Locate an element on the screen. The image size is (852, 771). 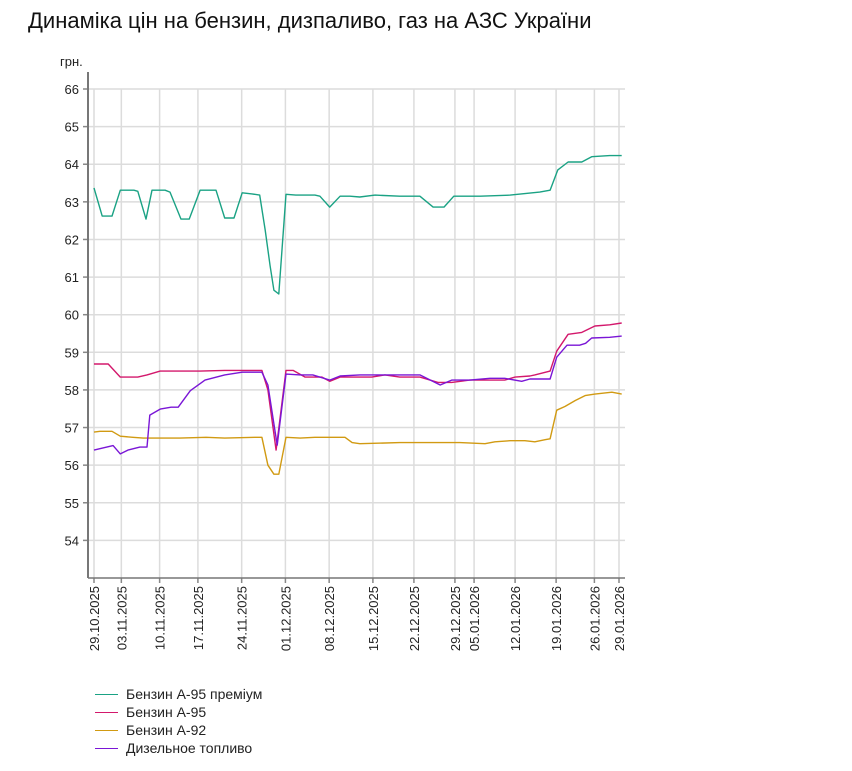
legend-label: Дизельное топливо is located at coordinates (189, 748).